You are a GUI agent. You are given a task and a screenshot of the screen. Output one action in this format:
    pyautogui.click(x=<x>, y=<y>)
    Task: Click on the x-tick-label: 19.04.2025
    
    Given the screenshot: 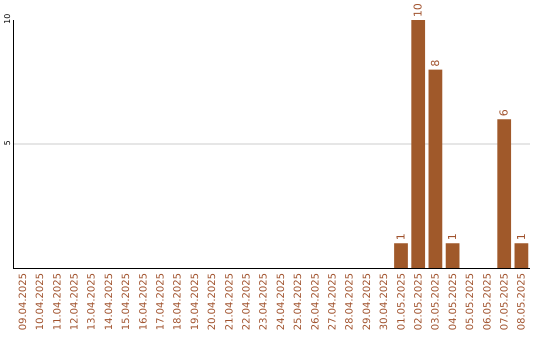 What is the action you would take?
    pyautogui.click(x=195, y=301)
    